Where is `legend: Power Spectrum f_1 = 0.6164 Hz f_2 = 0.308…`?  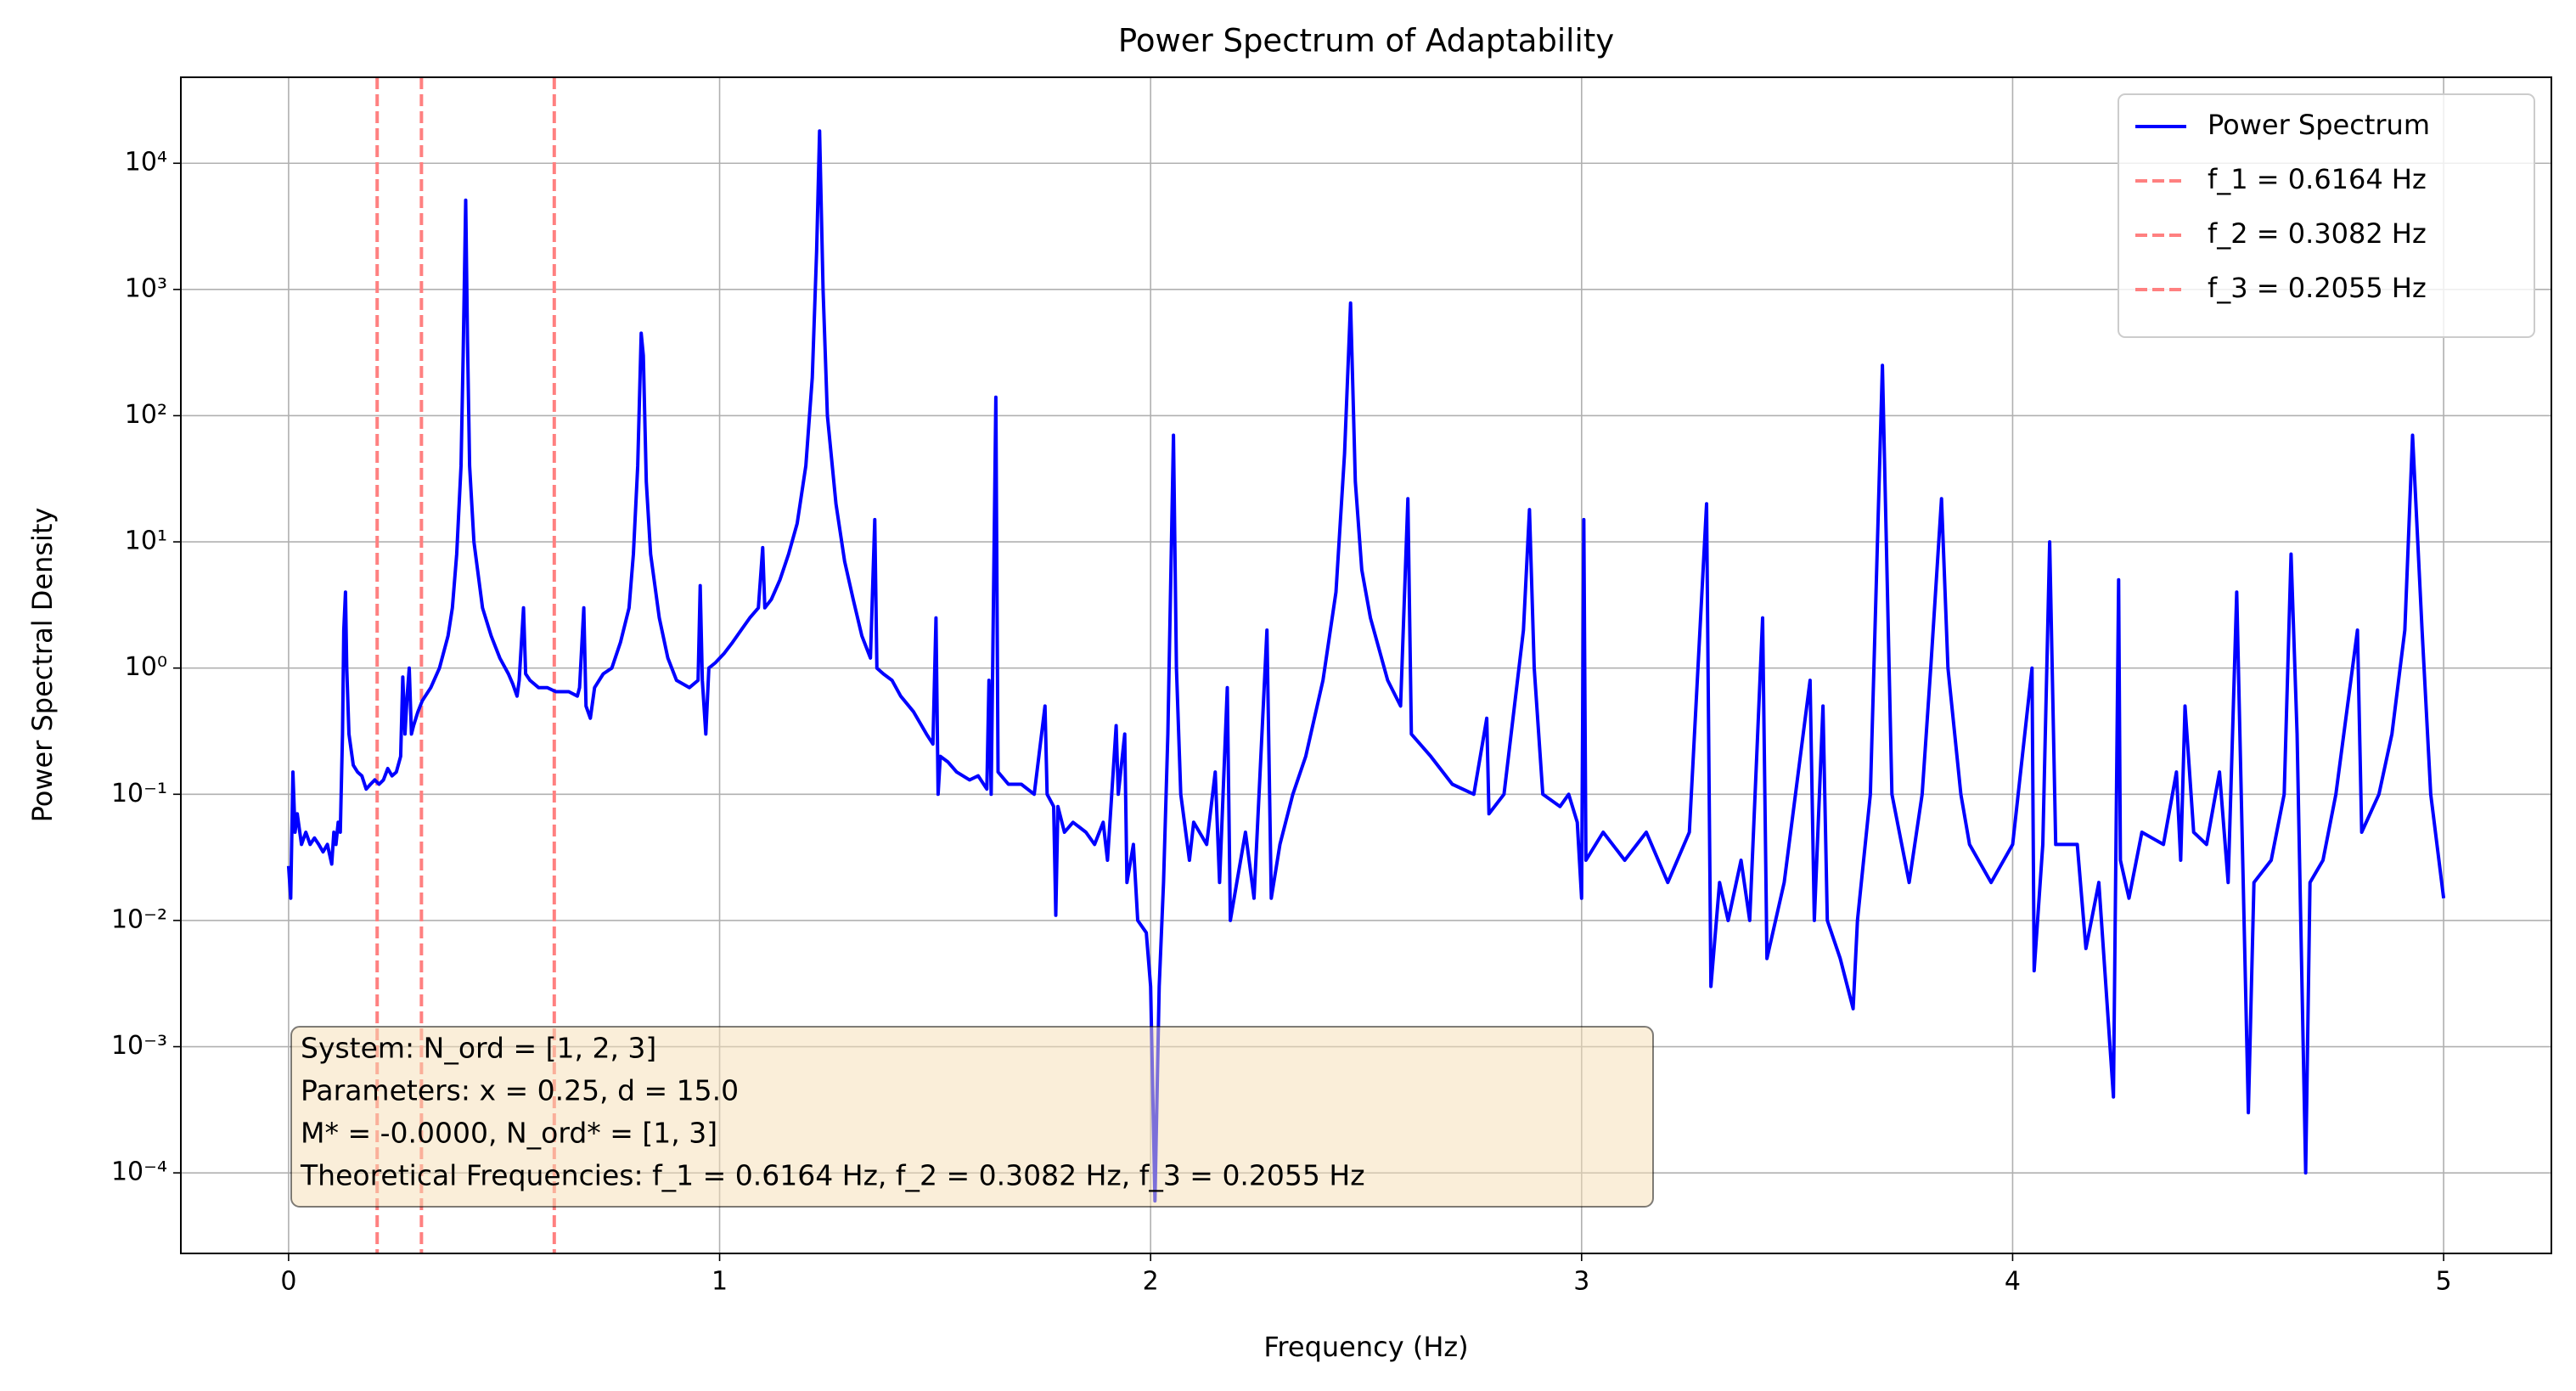 legend: Power Spectrum f_1 = 0.6164 Hz f_2 = 0.308… is located at coordinates (2326, 215).